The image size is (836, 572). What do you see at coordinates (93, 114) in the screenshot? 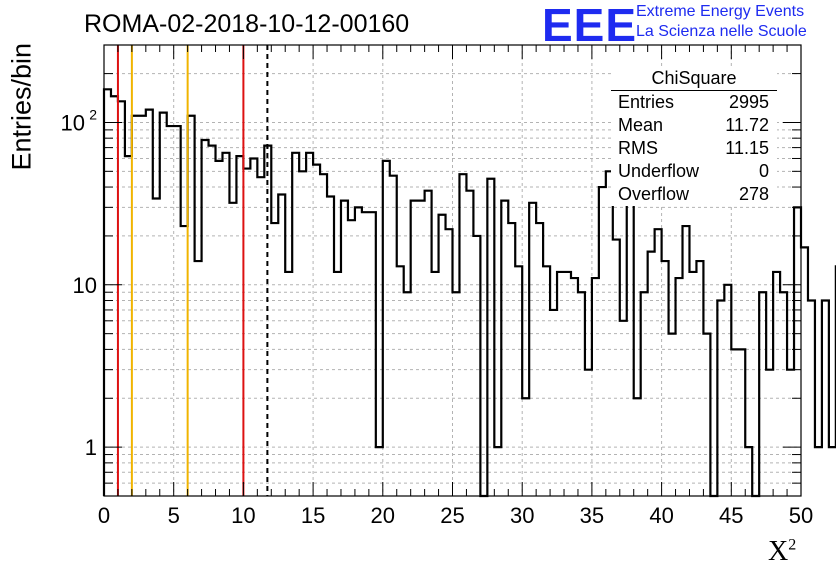
I see `y-tick-label-exponent: 2` at bounding box center [93, 114].